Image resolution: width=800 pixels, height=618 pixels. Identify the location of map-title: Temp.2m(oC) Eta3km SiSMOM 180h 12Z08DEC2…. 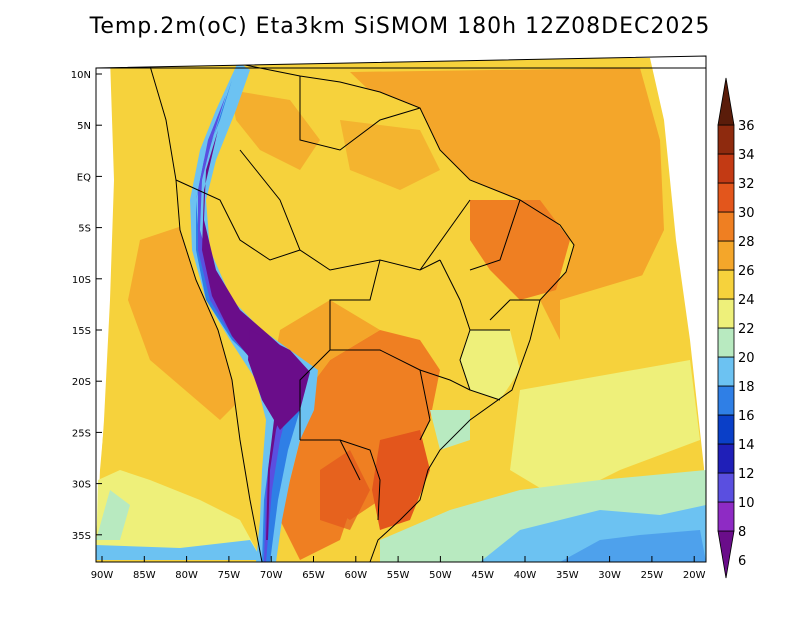
(400, 26).